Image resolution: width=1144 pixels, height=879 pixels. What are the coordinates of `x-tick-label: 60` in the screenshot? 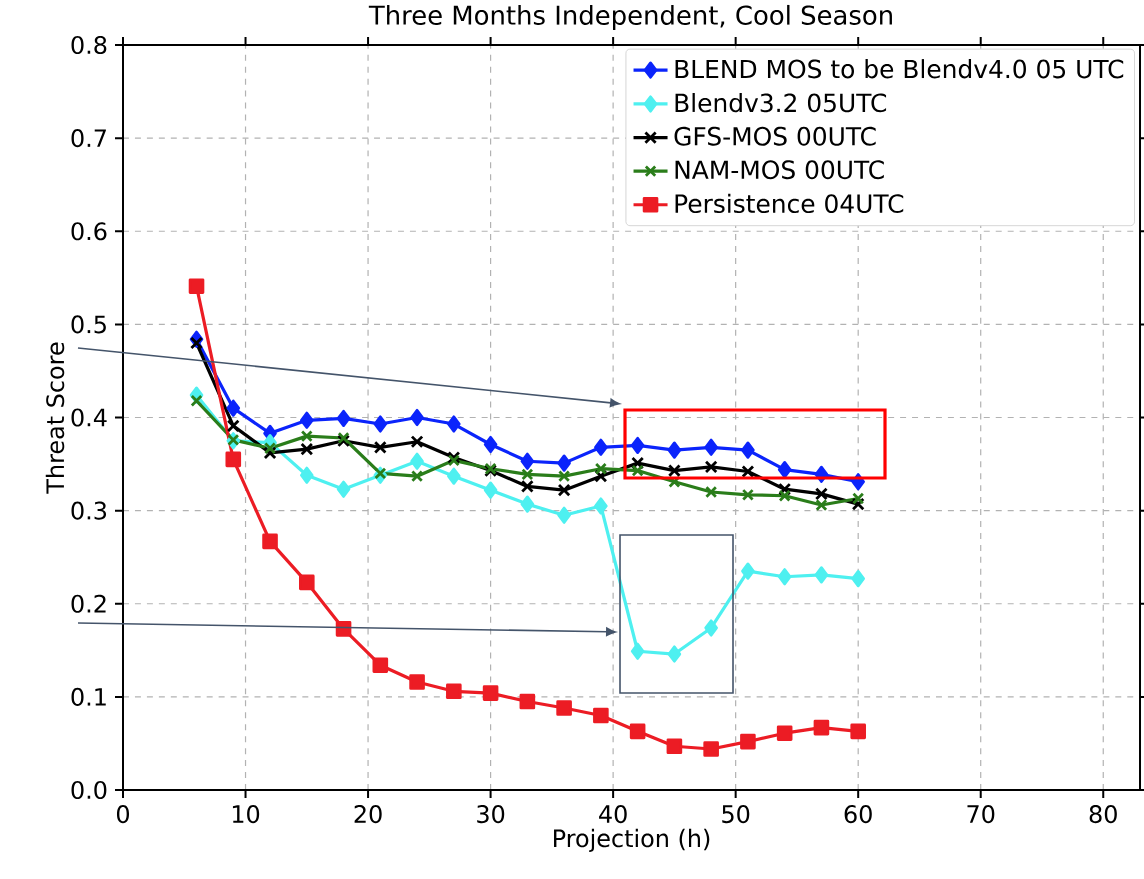 It's located at (858, 814).